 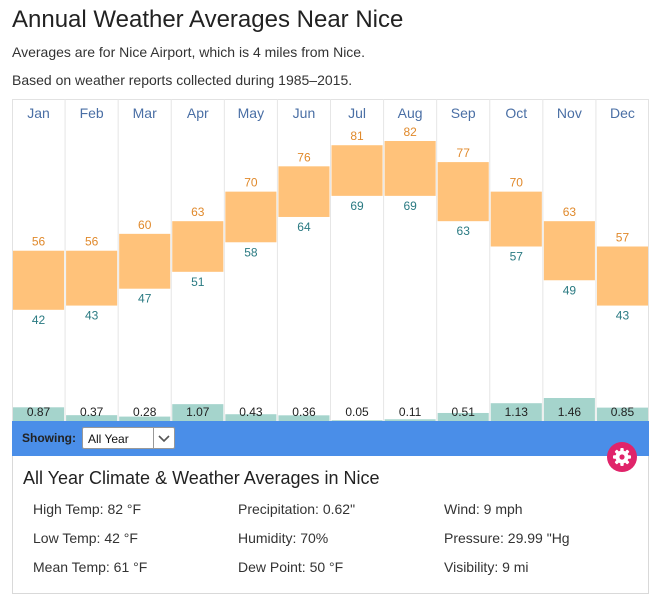 What do you see at coordinates (90, 567) in the screenshot?
I see `stat-mean-temp: Mean Temp: 61 °F` at bounding box center [90, 567].